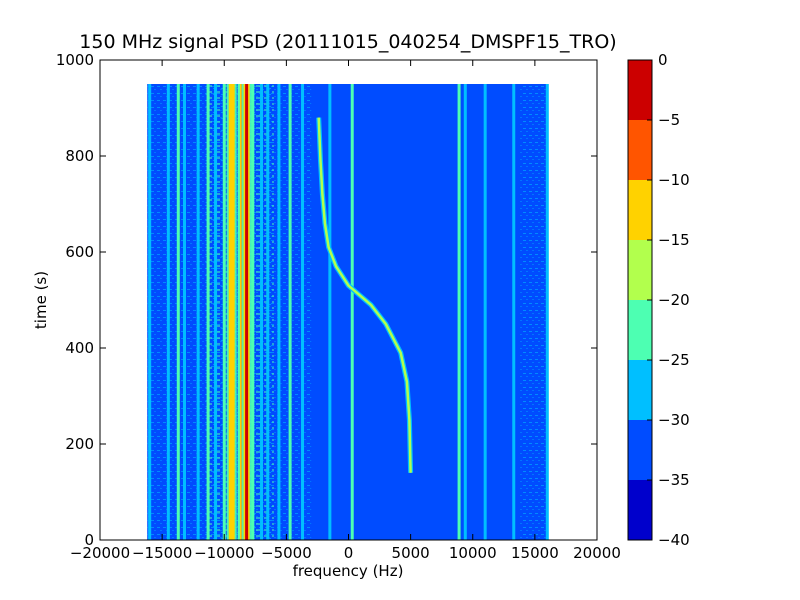 This screenshot has height=600, width=800. What do you see at coordinates (597, 553) in the screenshot?
I see `x-tick-label: 20000` at bounding box center [597, 553].